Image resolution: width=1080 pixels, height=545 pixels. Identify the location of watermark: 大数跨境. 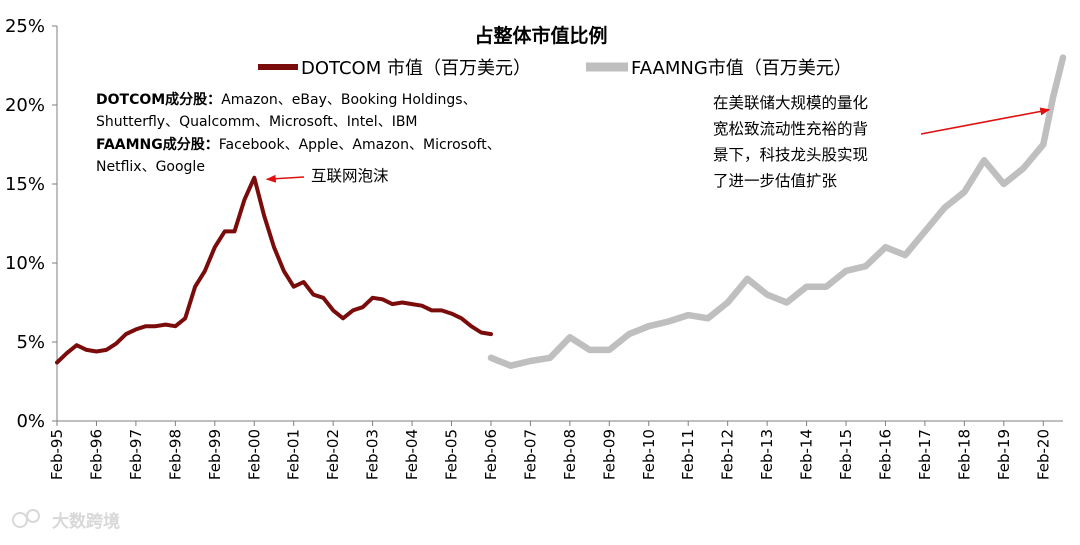
(66, 520).